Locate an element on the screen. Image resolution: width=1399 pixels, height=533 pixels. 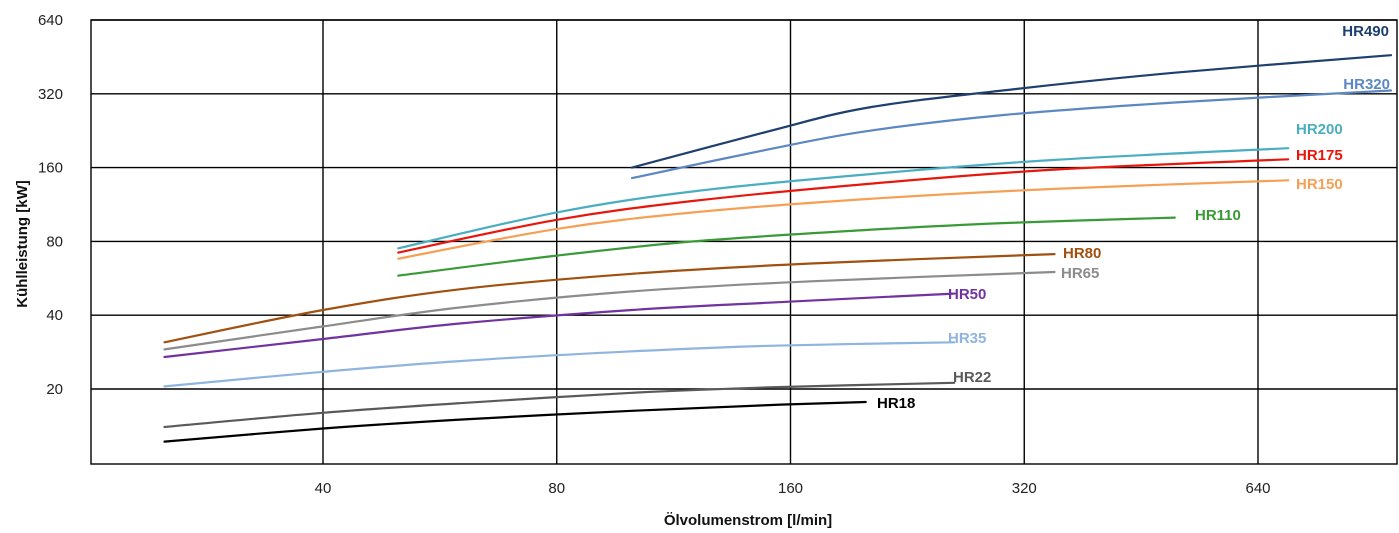
series-label-hr65: HR65 is located at coordinates (1080, 273).